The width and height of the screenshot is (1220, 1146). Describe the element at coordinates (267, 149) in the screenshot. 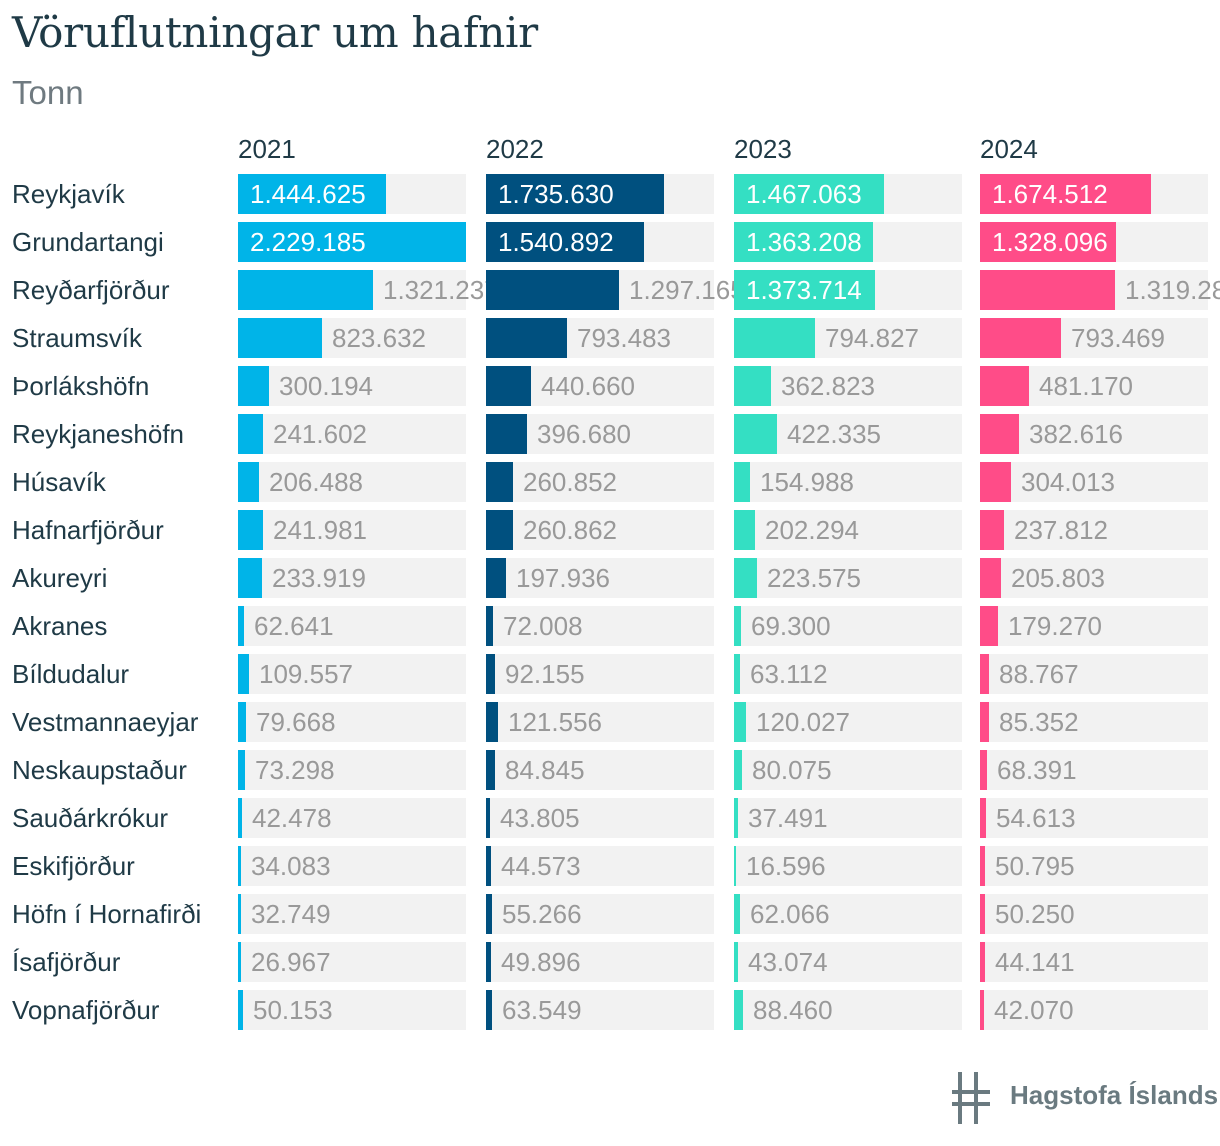

I see `year-label-2021: 2021` at that location.